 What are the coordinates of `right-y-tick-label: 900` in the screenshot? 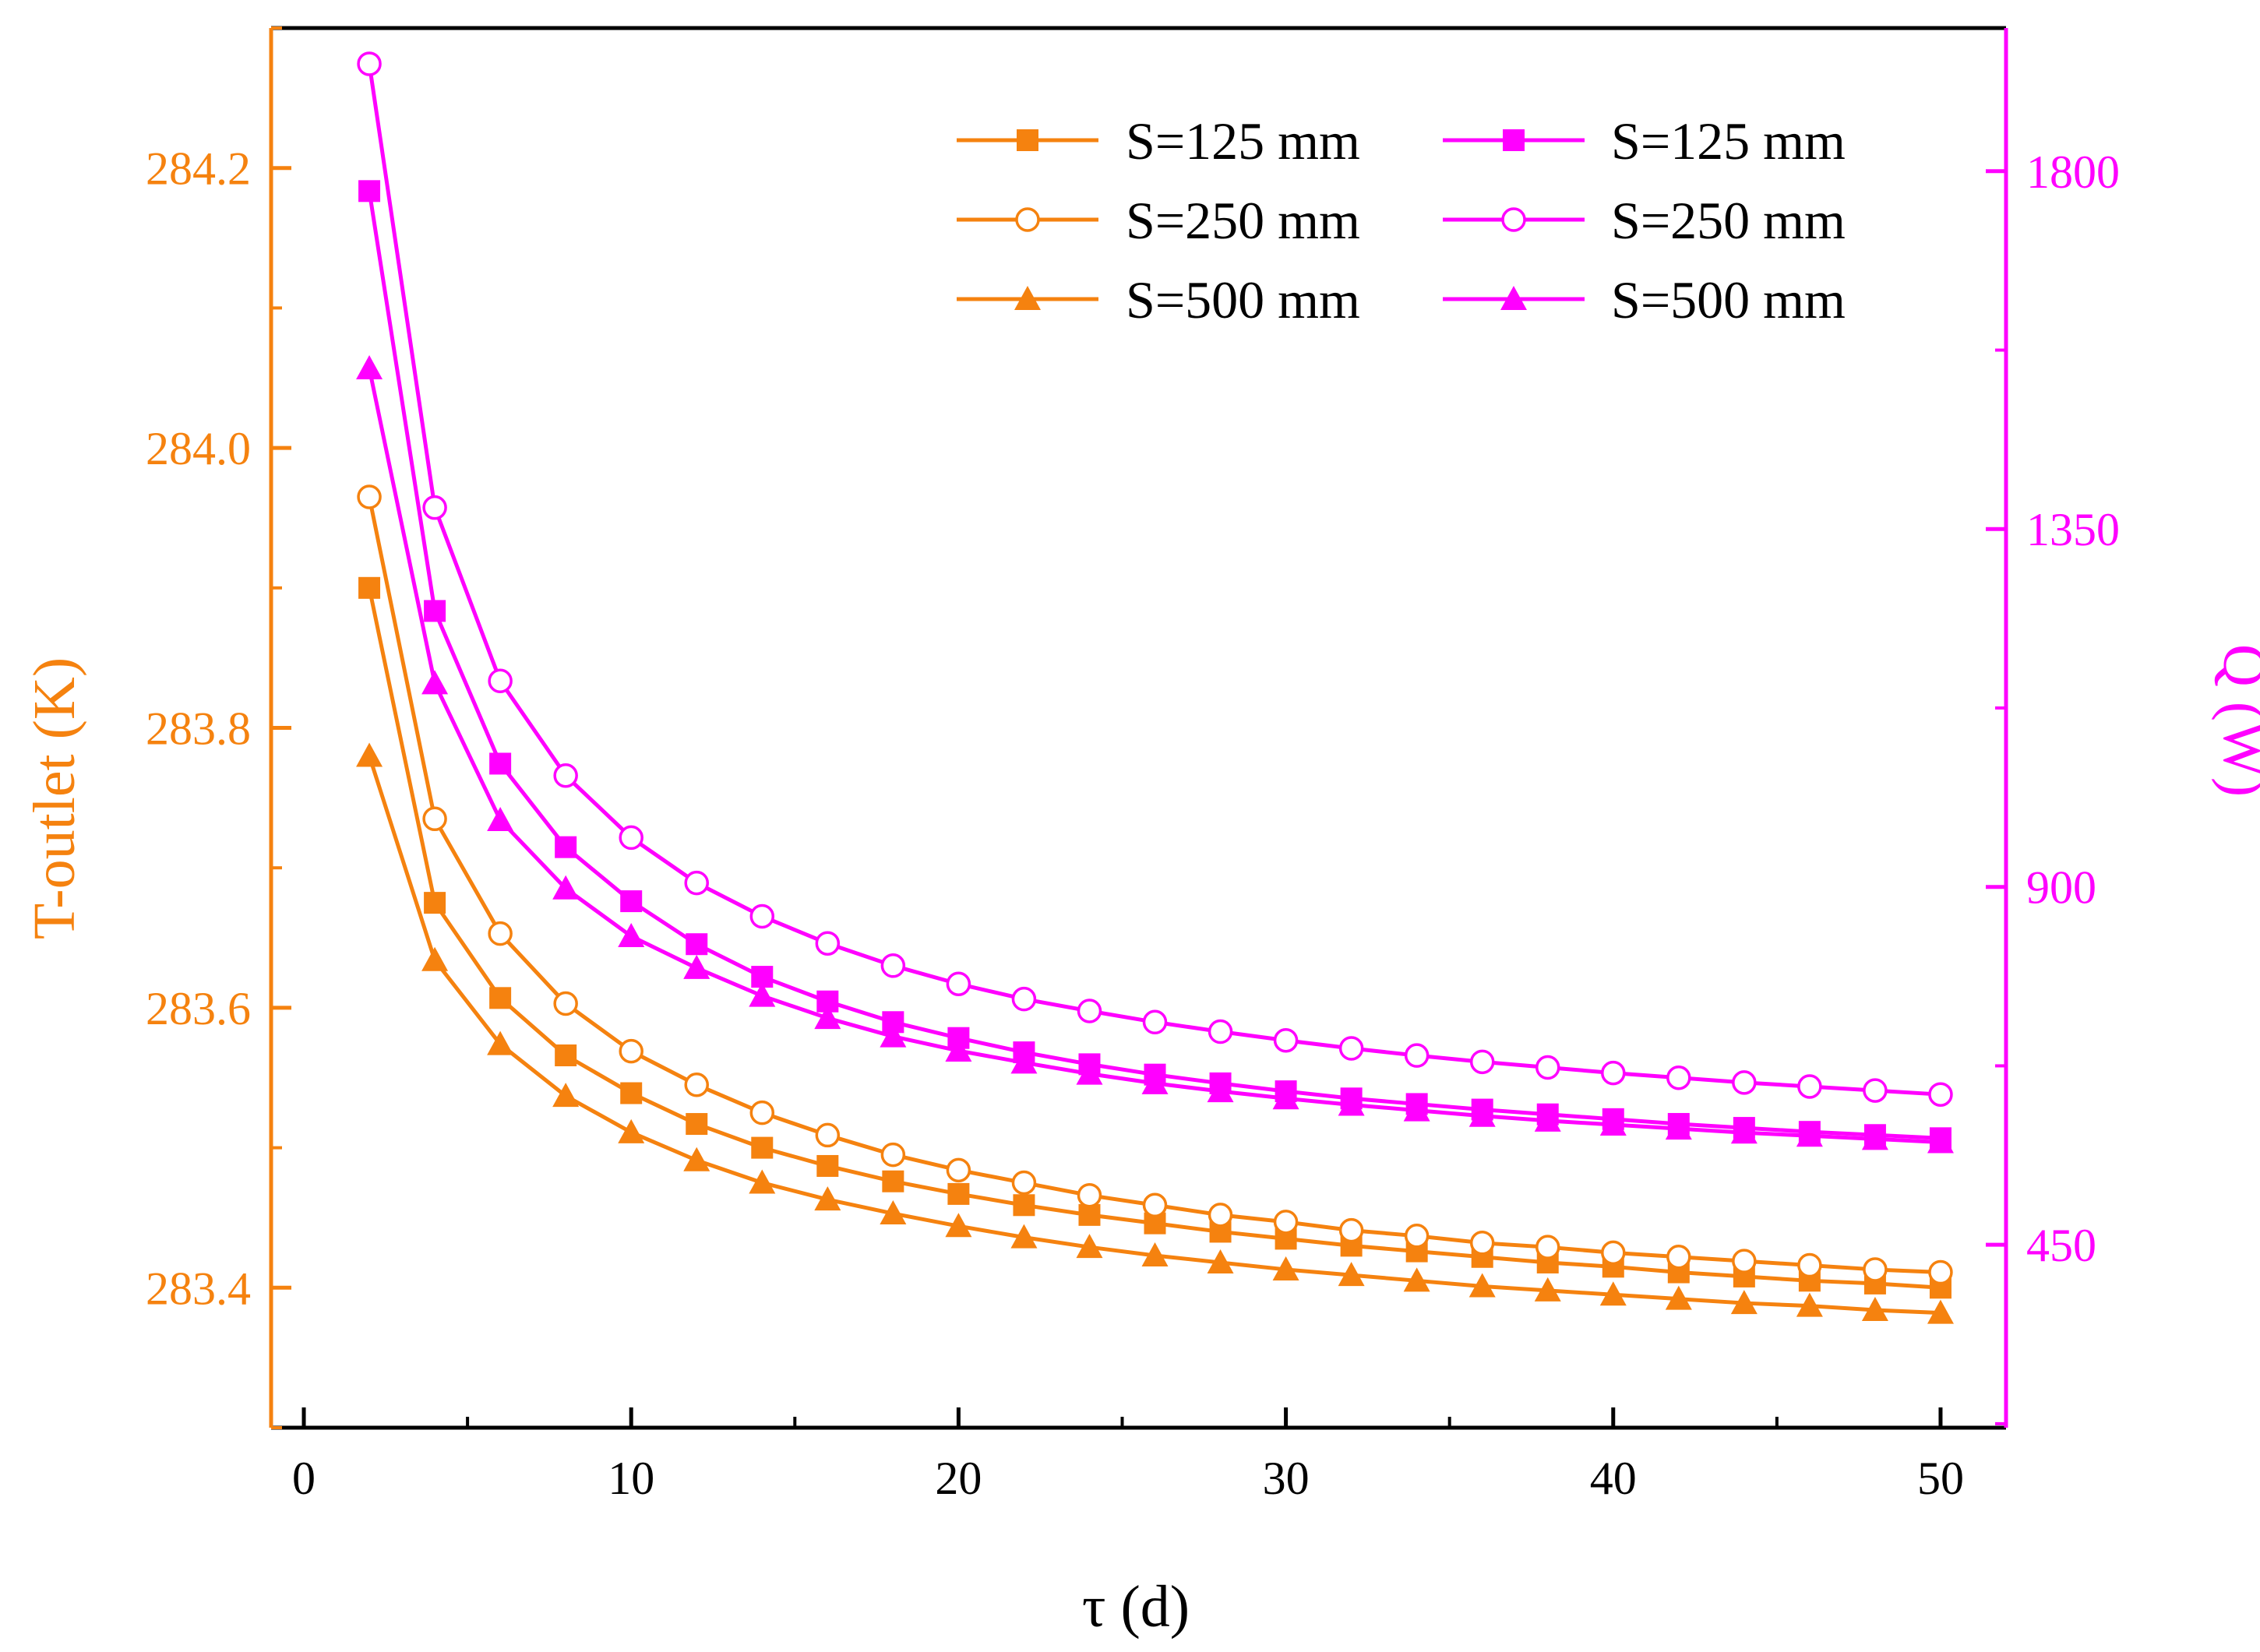 It's located at (2061, 888).